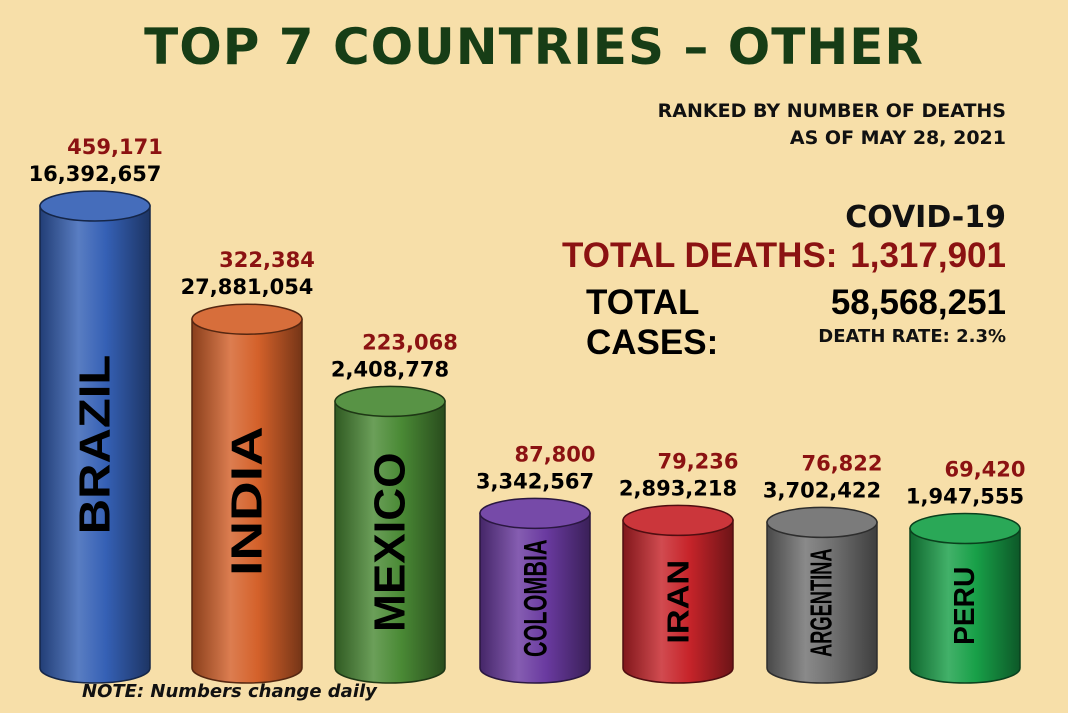 The height and width of the screenshot is (713, 1068). I want to click on bar-top-iran, so click(678, 520).